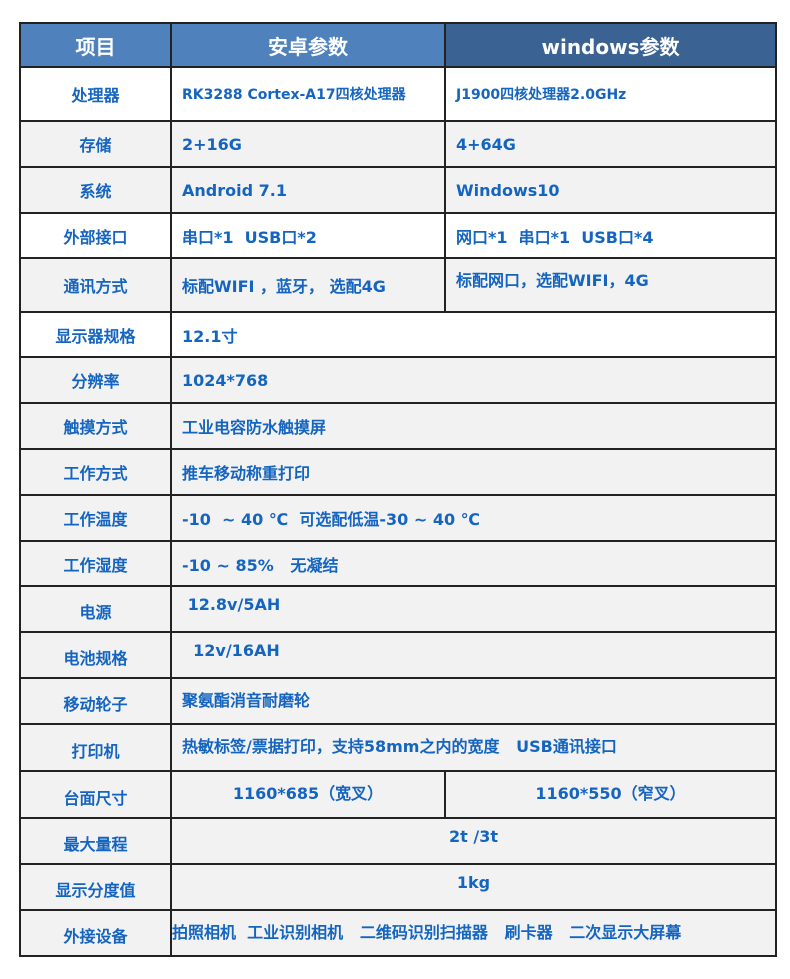  Describe the element at coordinates (308, 285) in the screenshot. I see `android-value: 标配WIFI ，蓝牙， 选配4G` at that location.